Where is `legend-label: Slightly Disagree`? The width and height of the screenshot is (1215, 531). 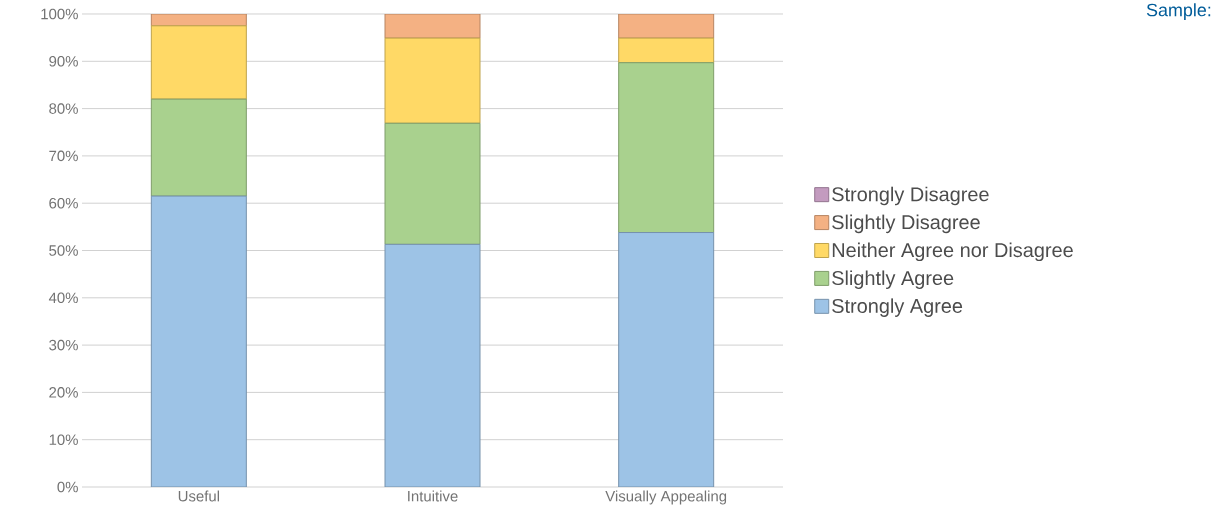 legend-label: Slightly Disagree is located at coordinates (906, 224).